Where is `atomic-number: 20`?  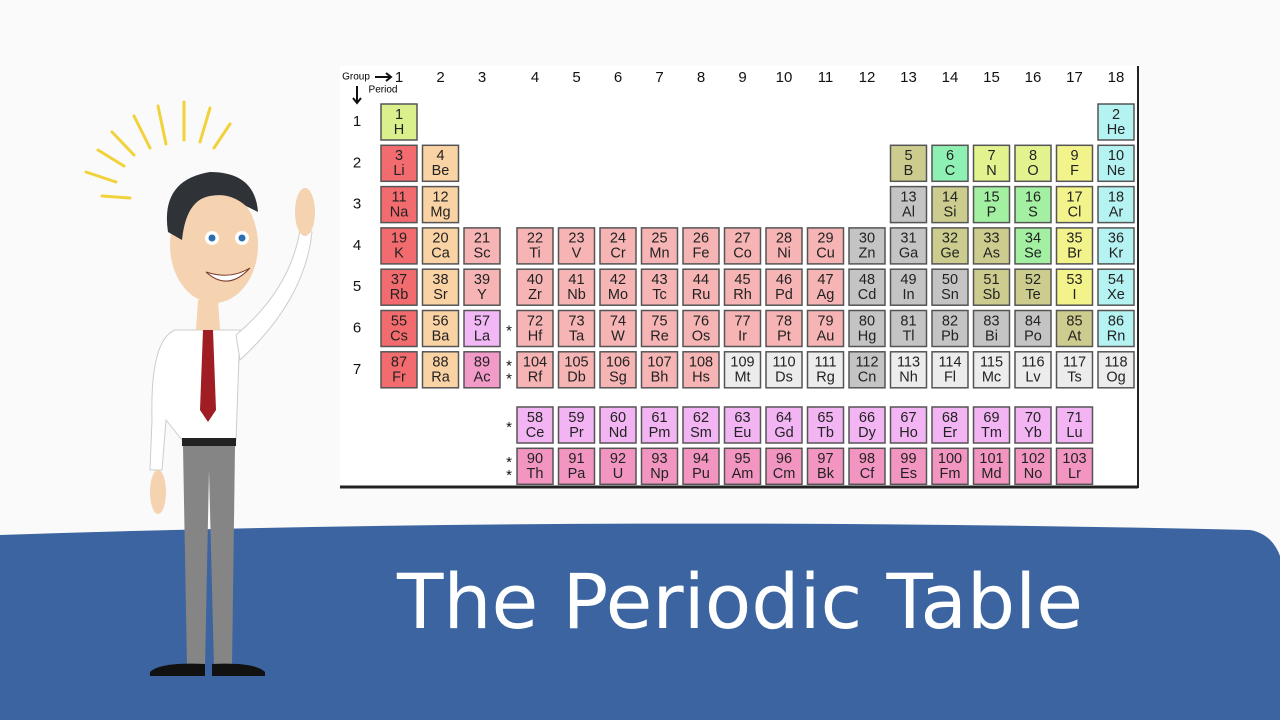
atomic-number: 20 is located at coordinates (440, 239).